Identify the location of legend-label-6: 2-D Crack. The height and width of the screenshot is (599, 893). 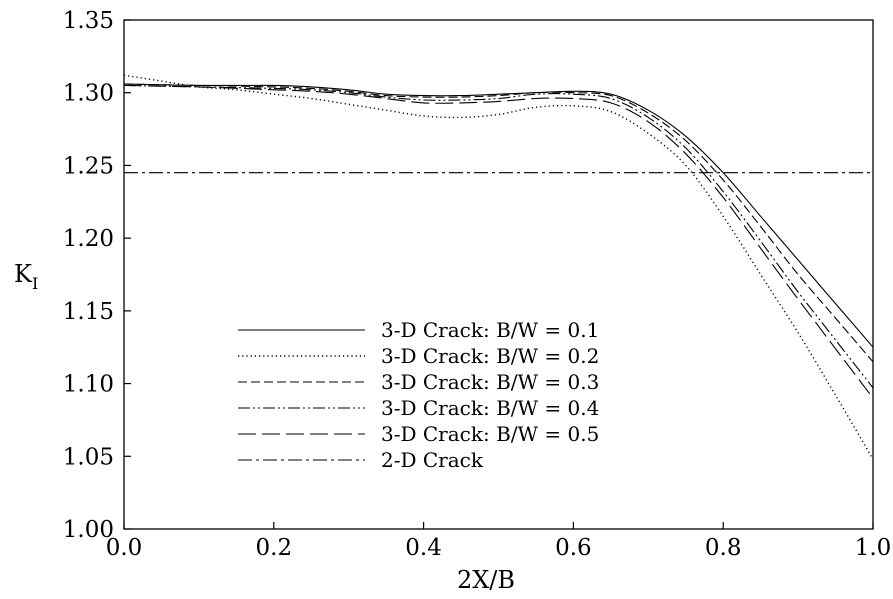
(432, 460).